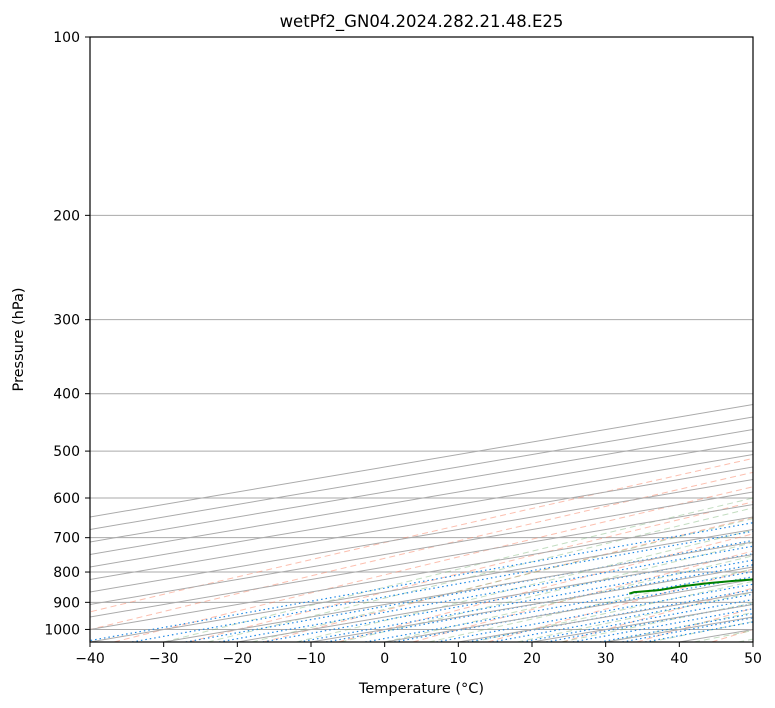 This screenshot has height=708, width=775. I want to click on y-axis: 100 200 300 400 500 600 700 800 900 1000, so click(67, 334).